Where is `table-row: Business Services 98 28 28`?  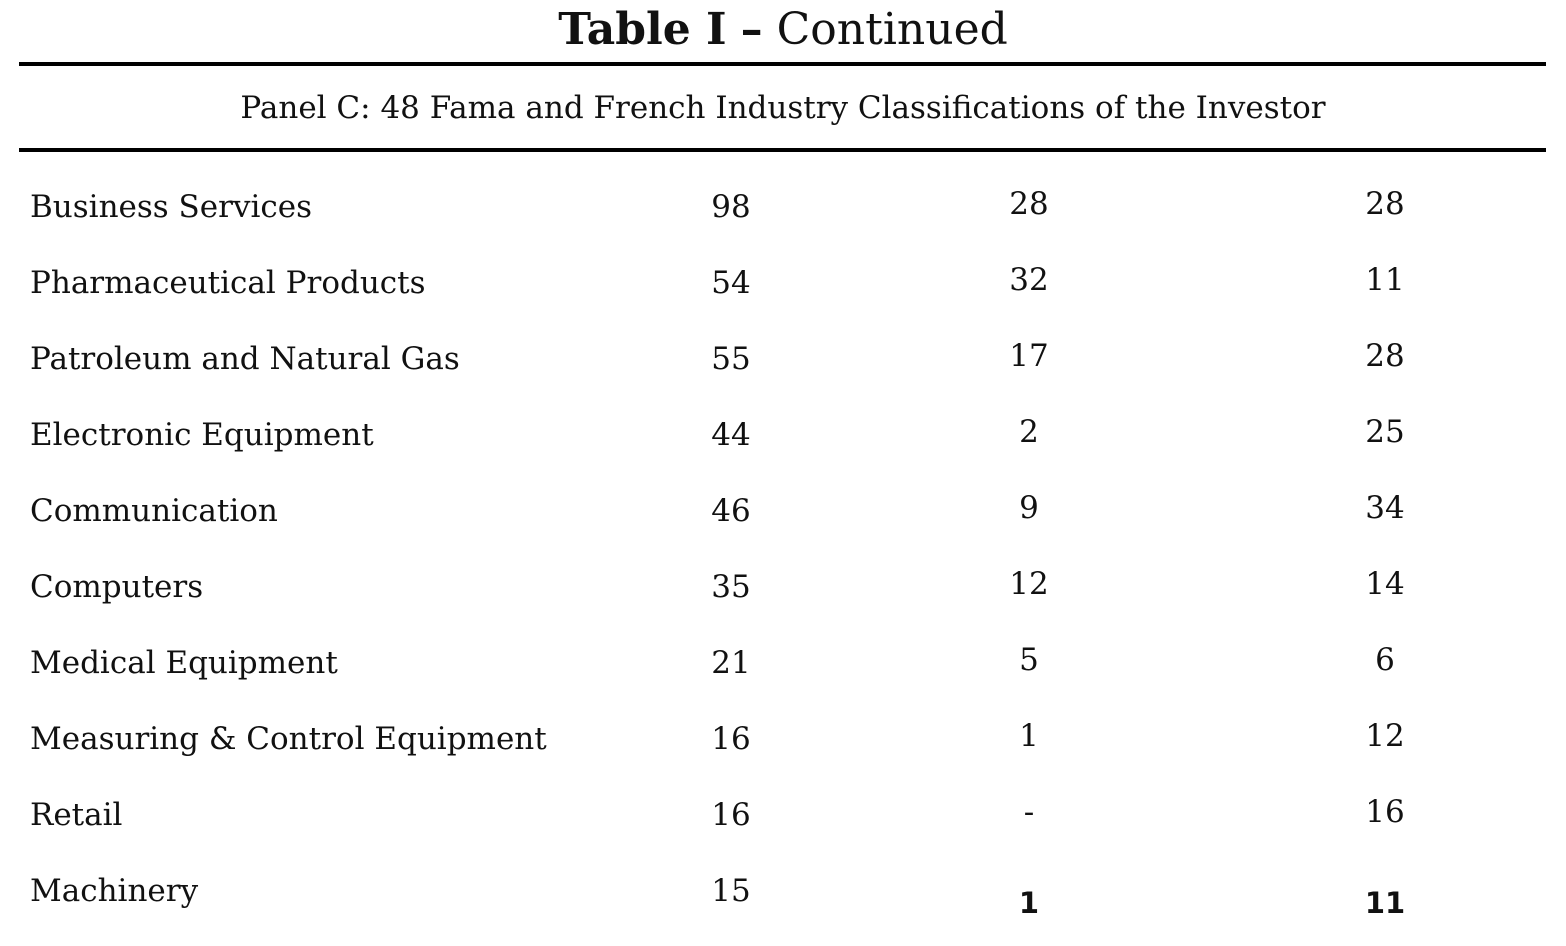 table-row: Business Services 98 28 28 is located at coordinates (783, 206).